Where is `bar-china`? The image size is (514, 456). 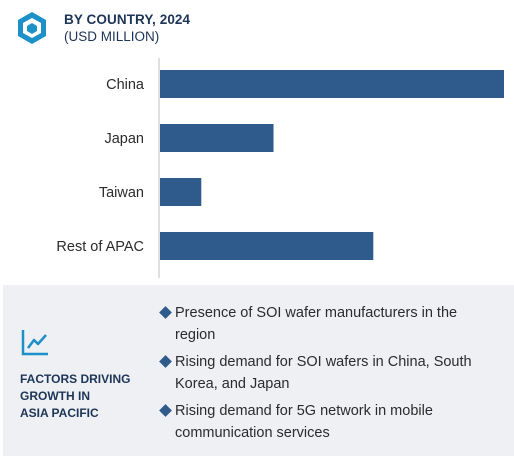 bar-china is located at coordinates (332, 84).